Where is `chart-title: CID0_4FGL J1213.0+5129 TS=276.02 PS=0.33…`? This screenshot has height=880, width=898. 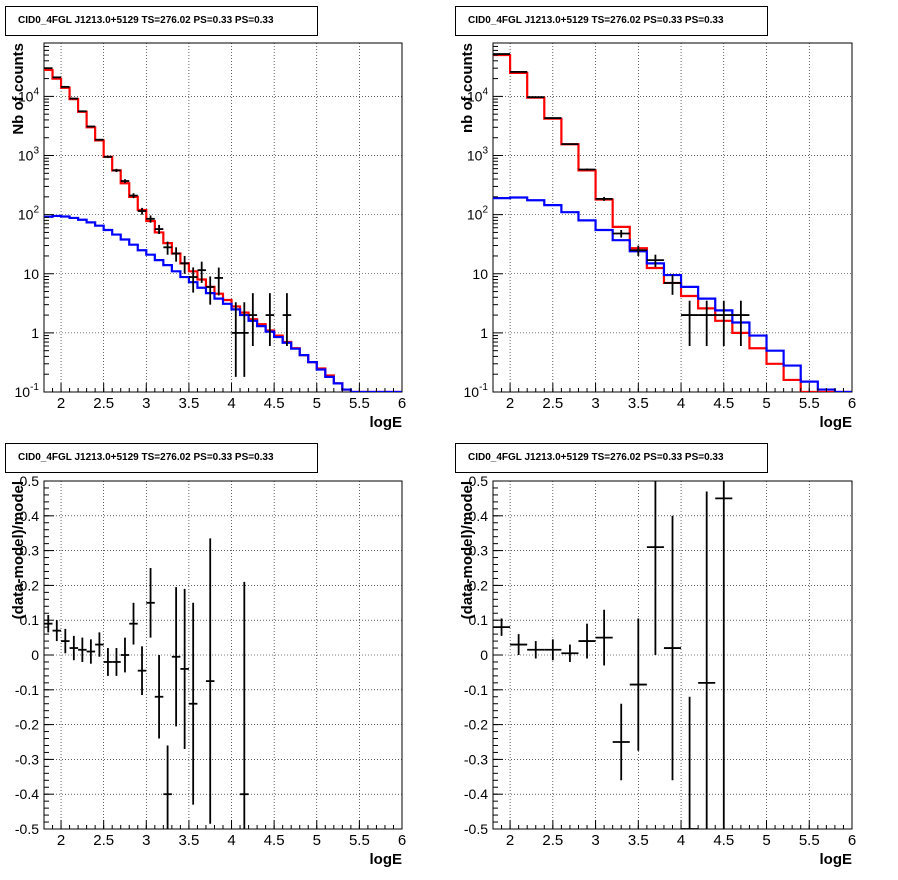
chart-title: CID0_4FGL J1213.0+5129 TS=276.02 PS=0.33… is located at coordinates (611, 21).